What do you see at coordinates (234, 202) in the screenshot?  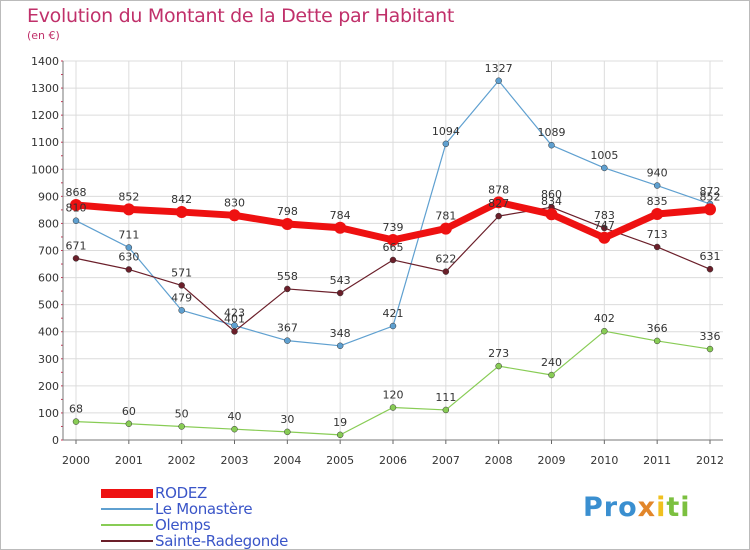 I see `data-label-rodez: 830` at bounding box center [234, 202].